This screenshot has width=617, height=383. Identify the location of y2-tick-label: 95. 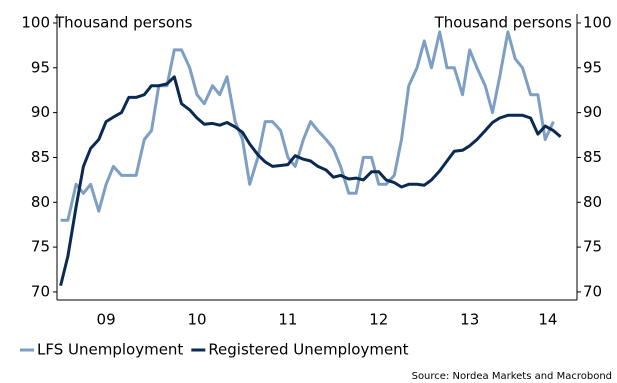
(592, 67).